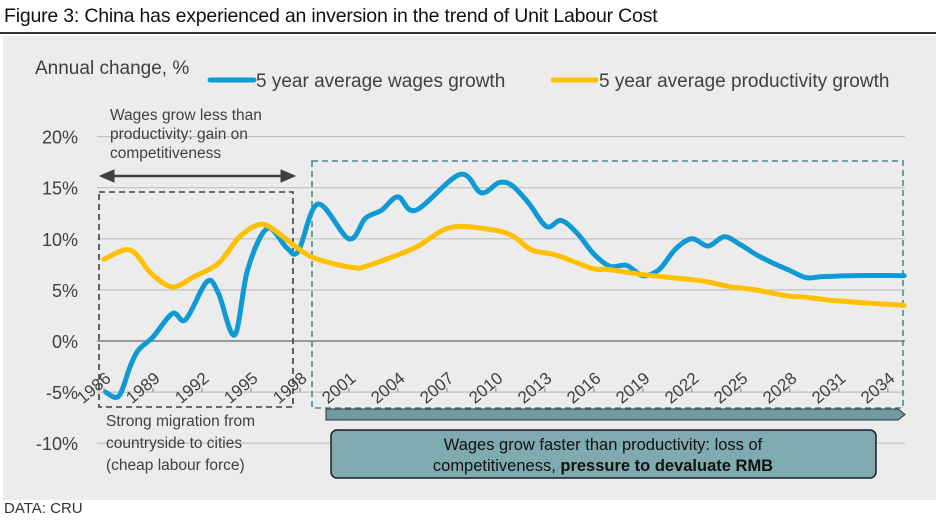  I want to click on x-tick-label: 2001, so click(338, 388).